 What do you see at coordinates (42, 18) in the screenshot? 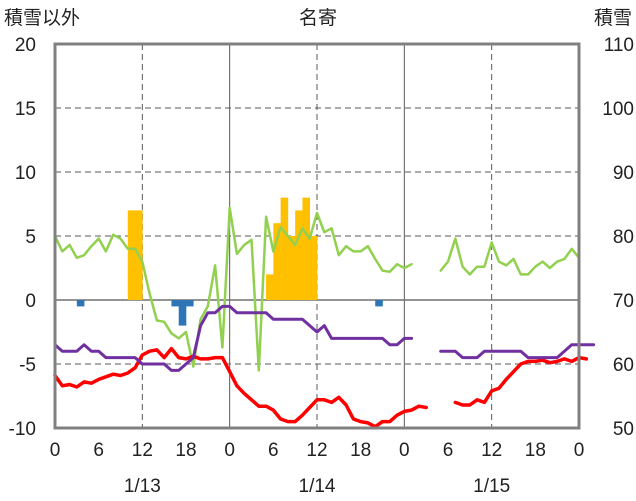
I see `left-axis-label: 積雪以外` at bounding box center [42, 18].